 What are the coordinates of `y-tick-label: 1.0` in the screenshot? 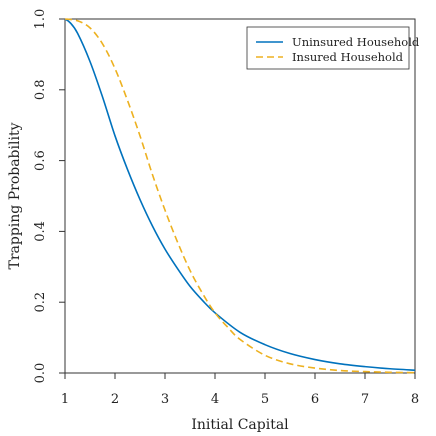 It's located at (40, 19).